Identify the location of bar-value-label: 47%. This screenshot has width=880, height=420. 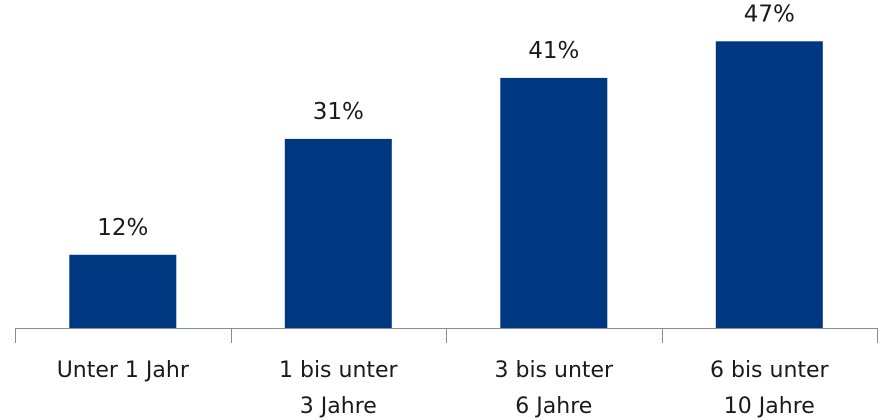
(769, 14).